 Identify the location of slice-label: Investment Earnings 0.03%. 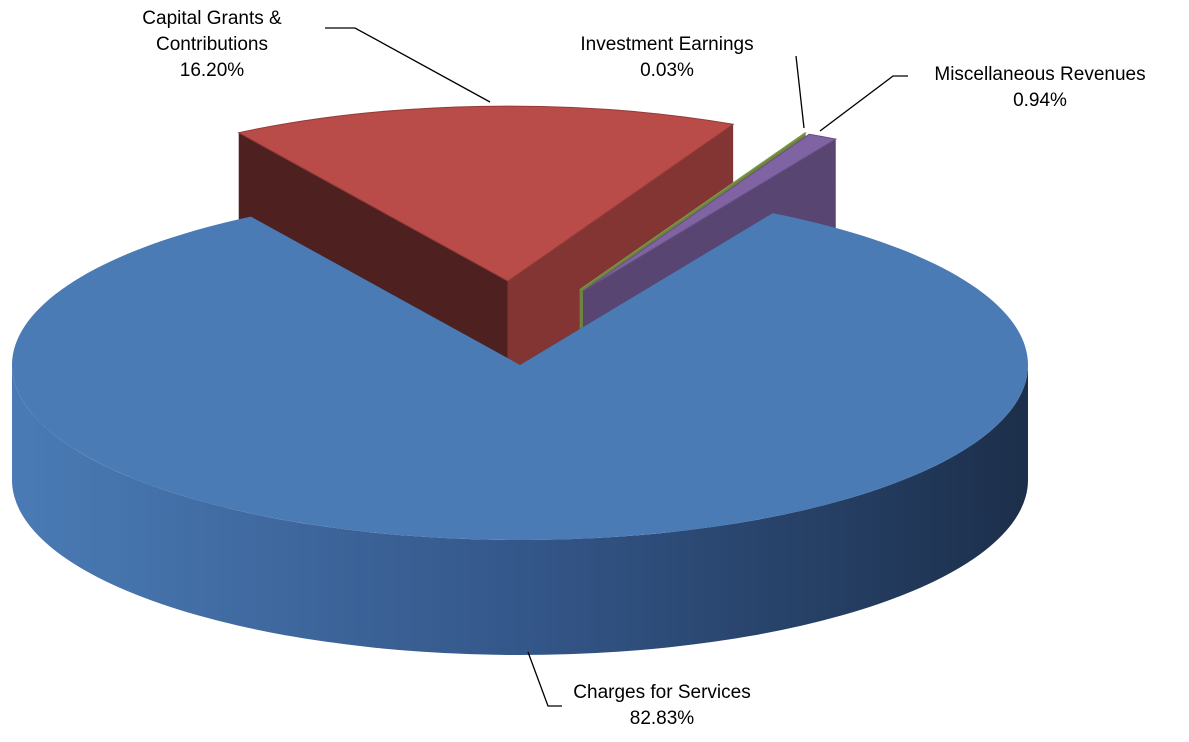
(667, 58).